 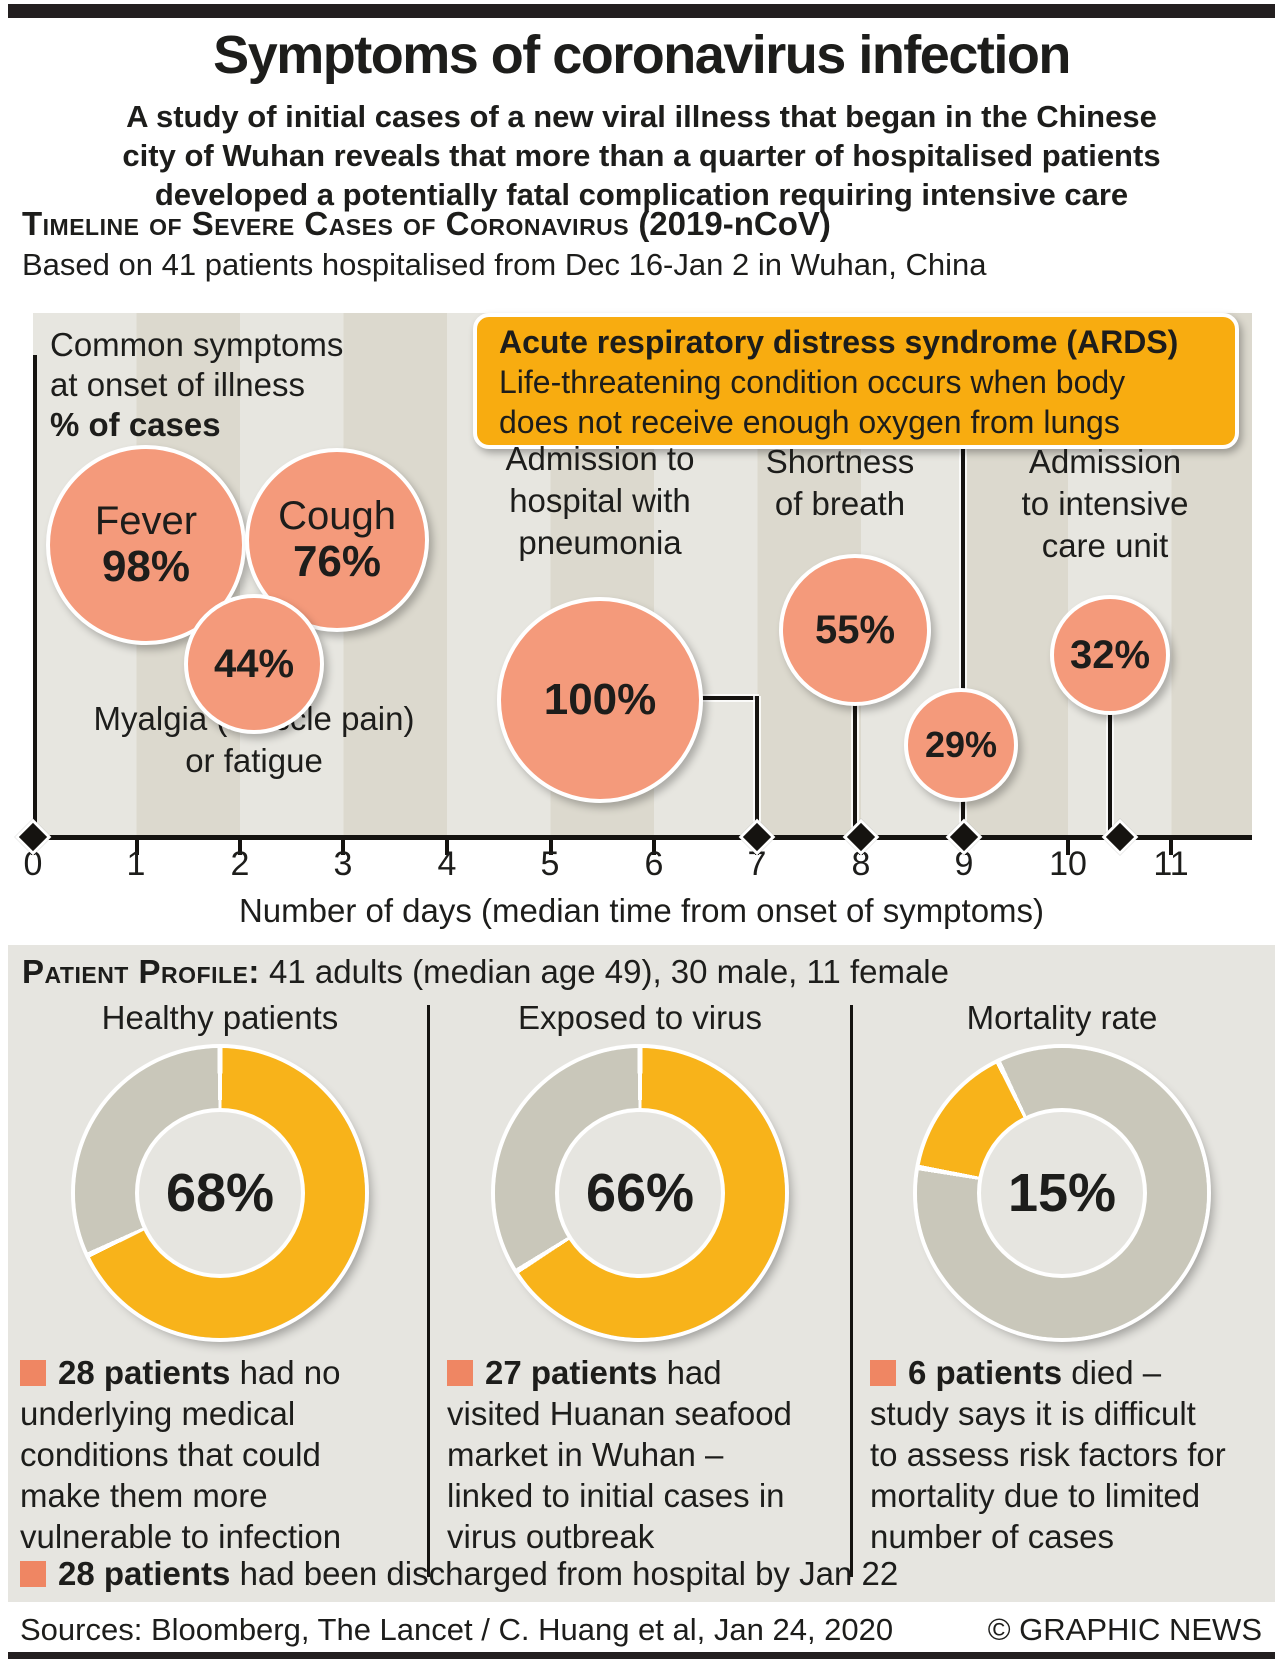 What do you see at coordinates (641, 837) in the screenshot?
I see `x-axis-line` at bounding box center [641, 837].